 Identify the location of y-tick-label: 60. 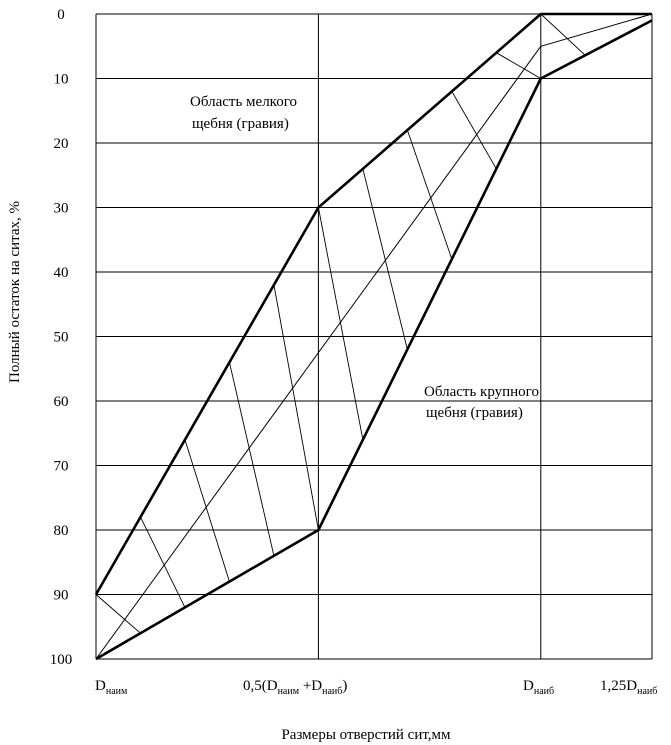
(61, 402).